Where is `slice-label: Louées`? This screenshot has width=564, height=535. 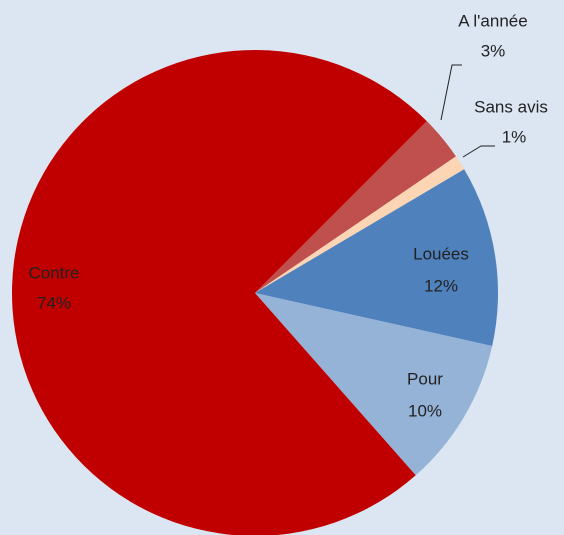 slice-label: Louées is located at coordinates (441, 253).